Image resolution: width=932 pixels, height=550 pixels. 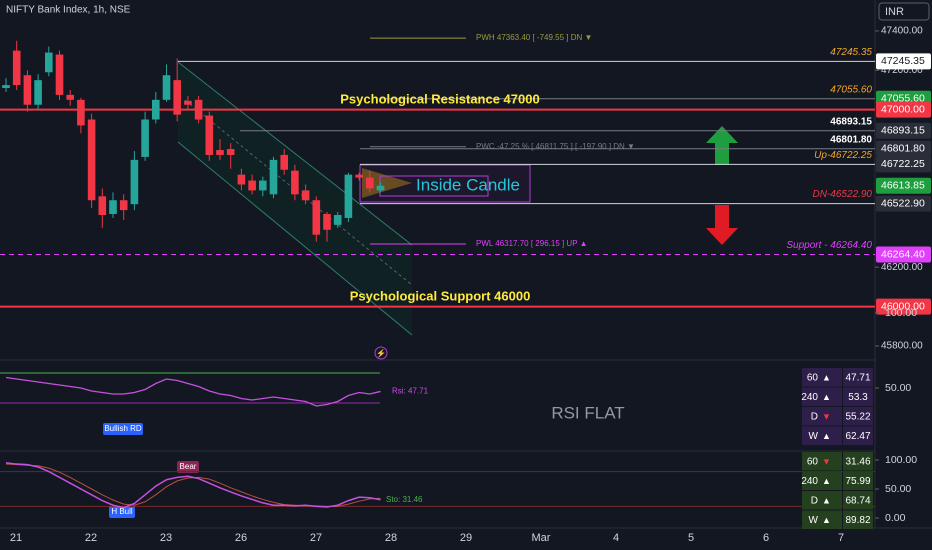 What do you see at coordinates (851, 121) in the screenshot?
I see `level-note: 46893.15` at bounding box center [851, 121].